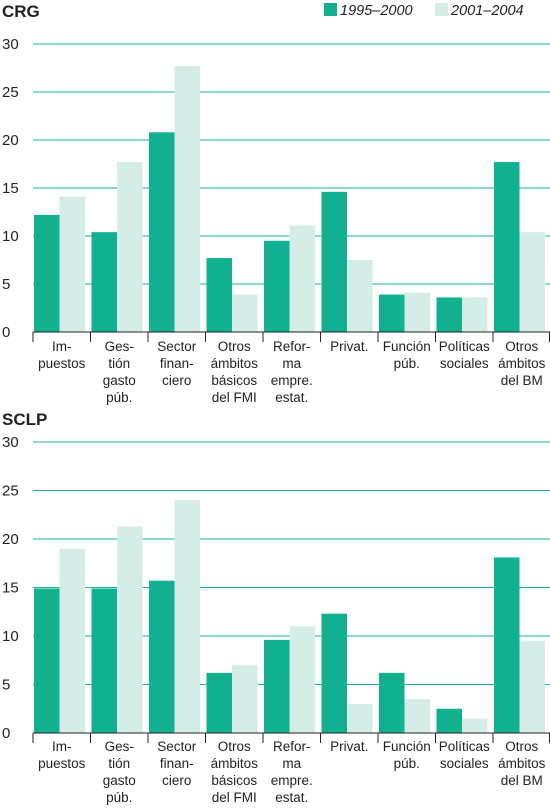 This screenshot has width=550, height=812. What do you see at coordinates (21, 11) in the screenshot?
I see `chart-title-crg: CRG` at bounding box center [21, 11].